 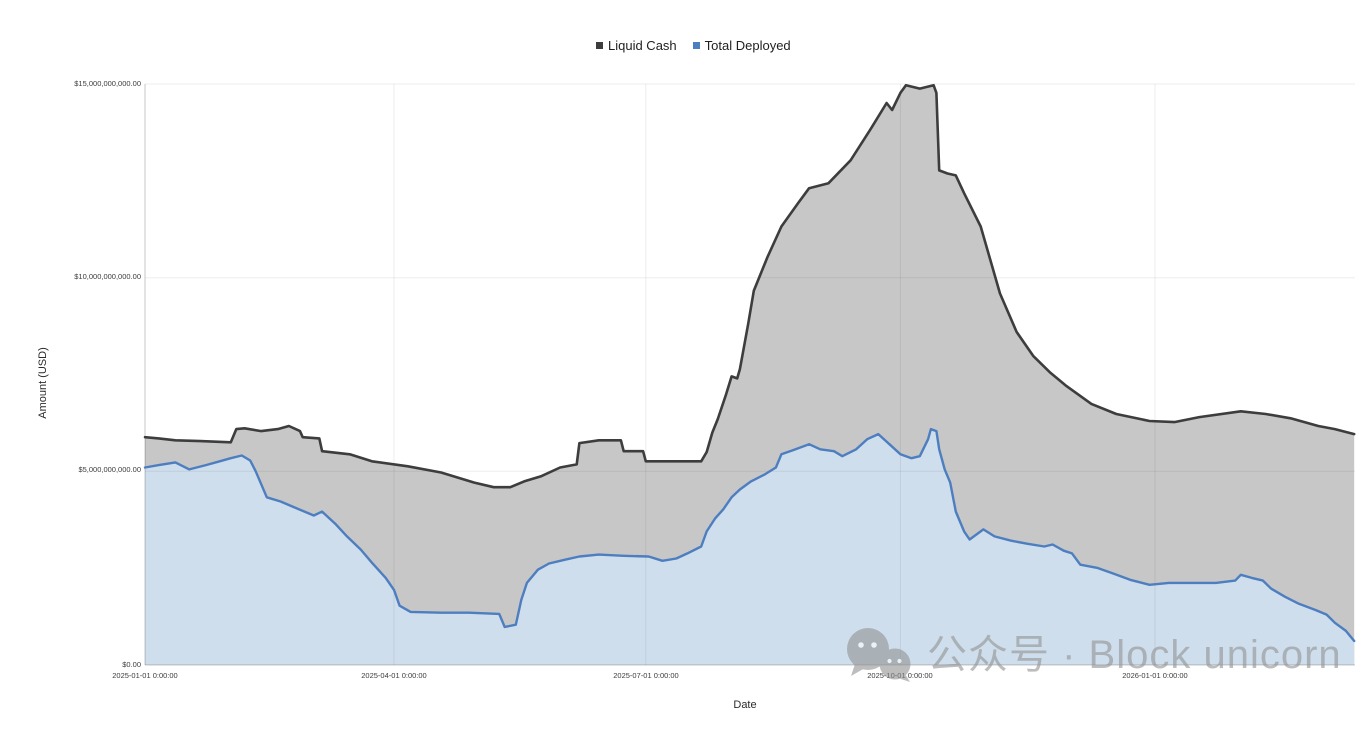 I want to click on legend-item-total-deployed: Total Deployed, so click(x=741, y=45).